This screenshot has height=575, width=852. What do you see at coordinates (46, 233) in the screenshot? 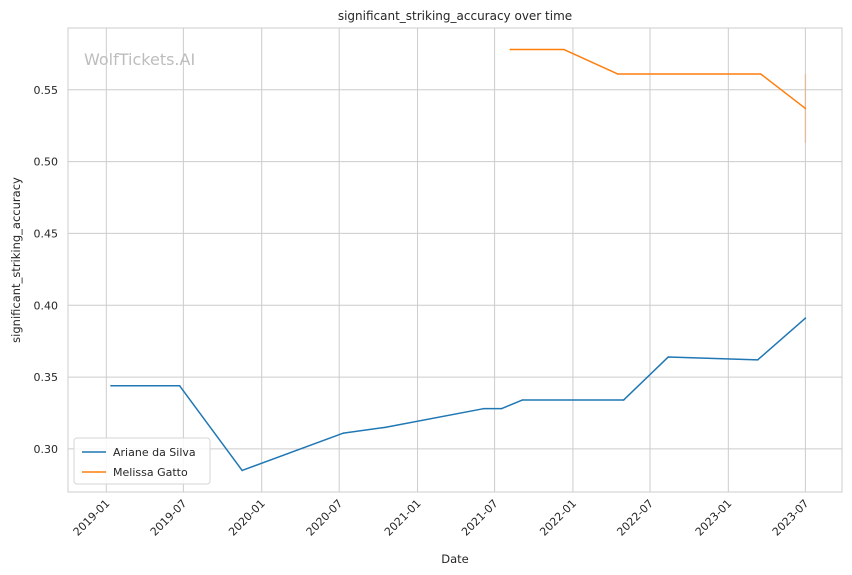
I see `y-tick-label: 0.45` at bounding box center [46, 233].